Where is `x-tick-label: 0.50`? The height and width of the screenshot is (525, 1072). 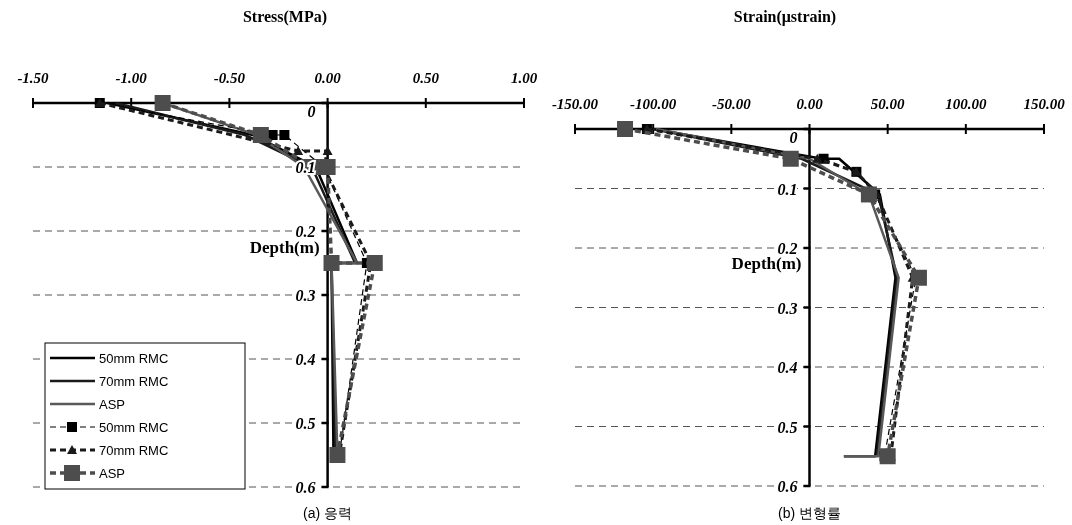
x-tick-label: 0.50 is located at coordinates (426, 78).